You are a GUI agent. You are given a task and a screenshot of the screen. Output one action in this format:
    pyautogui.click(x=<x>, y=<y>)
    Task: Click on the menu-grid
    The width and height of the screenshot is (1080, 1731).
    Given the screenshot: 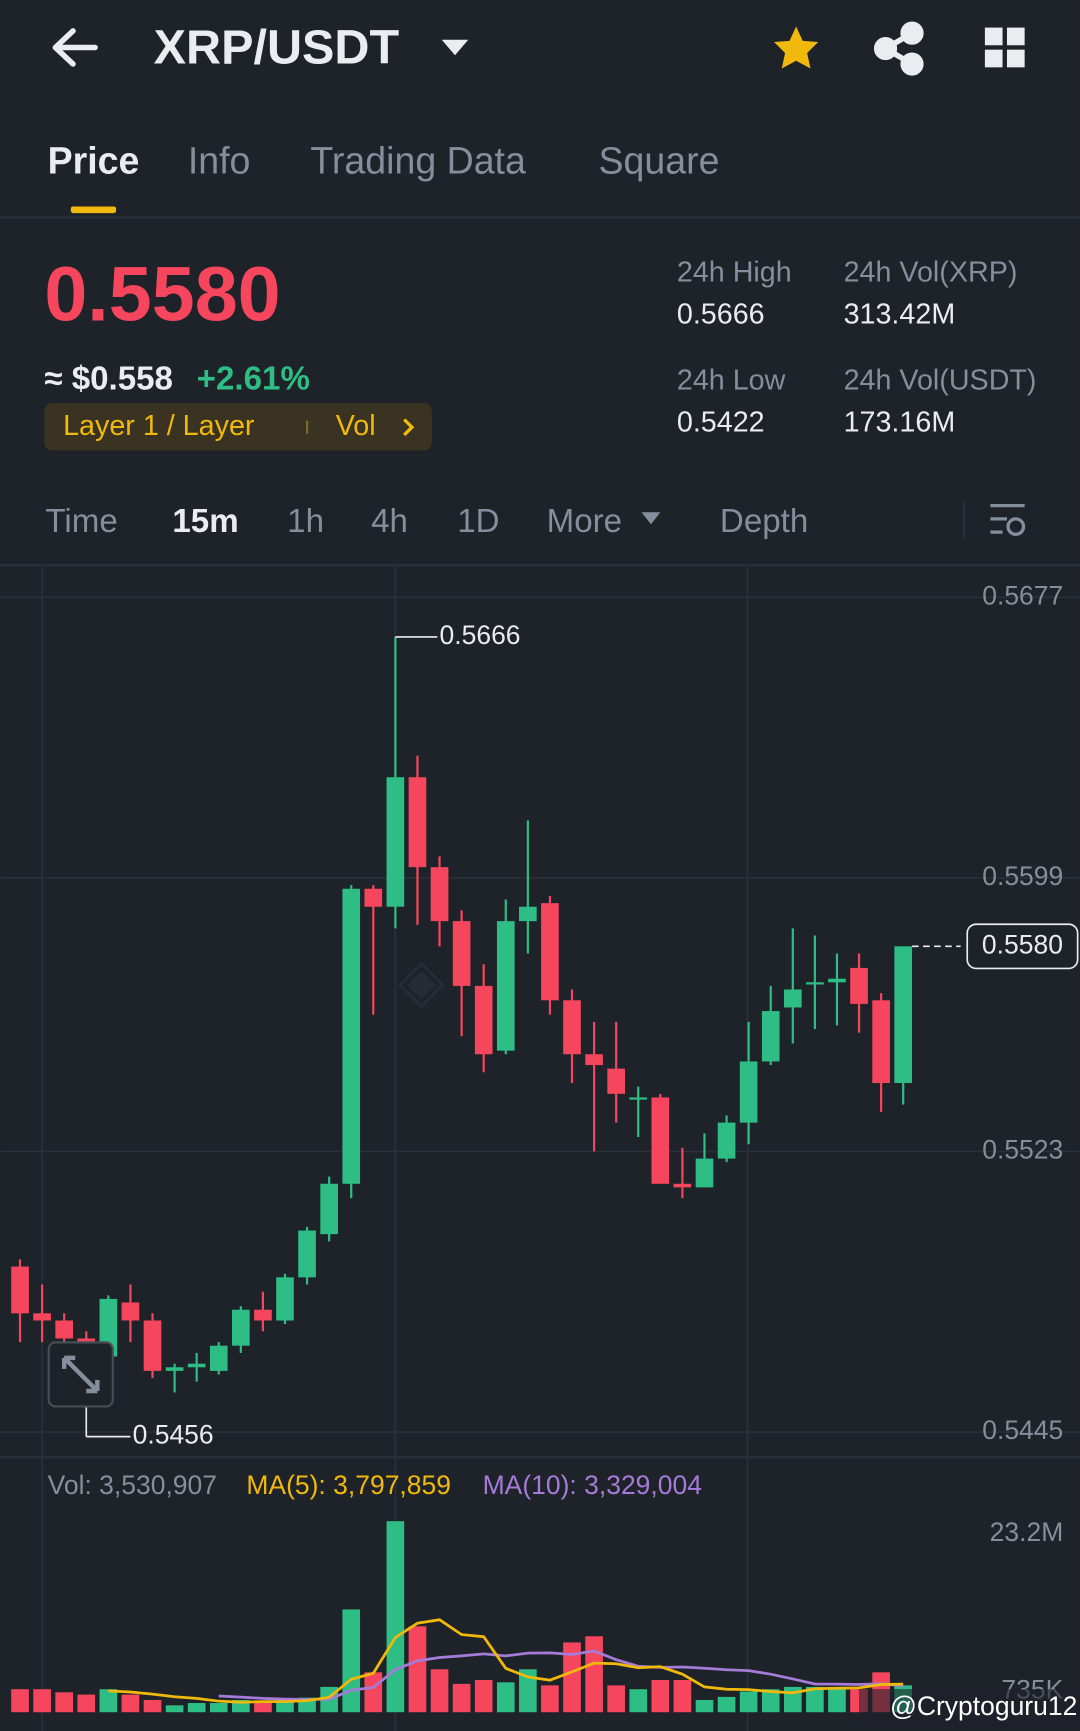 What is the action you would take?
    pyautogui.click(x=1004, y=47)
    